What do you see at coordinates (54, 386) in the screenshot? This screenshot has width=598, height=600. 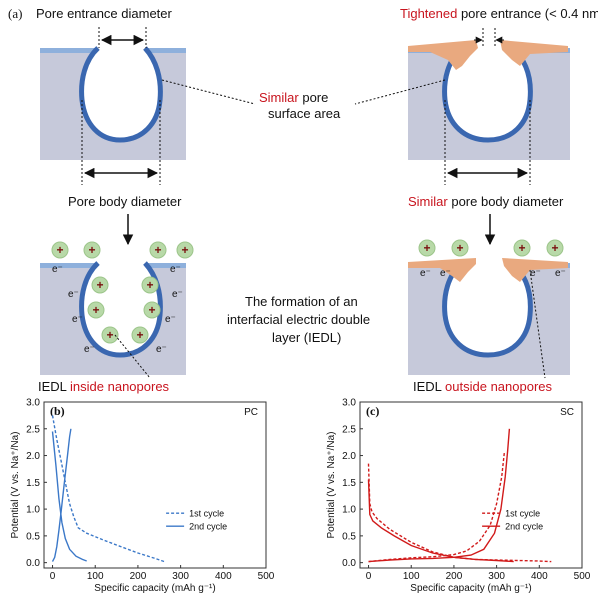 I see `caption-left-prefix: IEDL` at bounding box center [54, 386].